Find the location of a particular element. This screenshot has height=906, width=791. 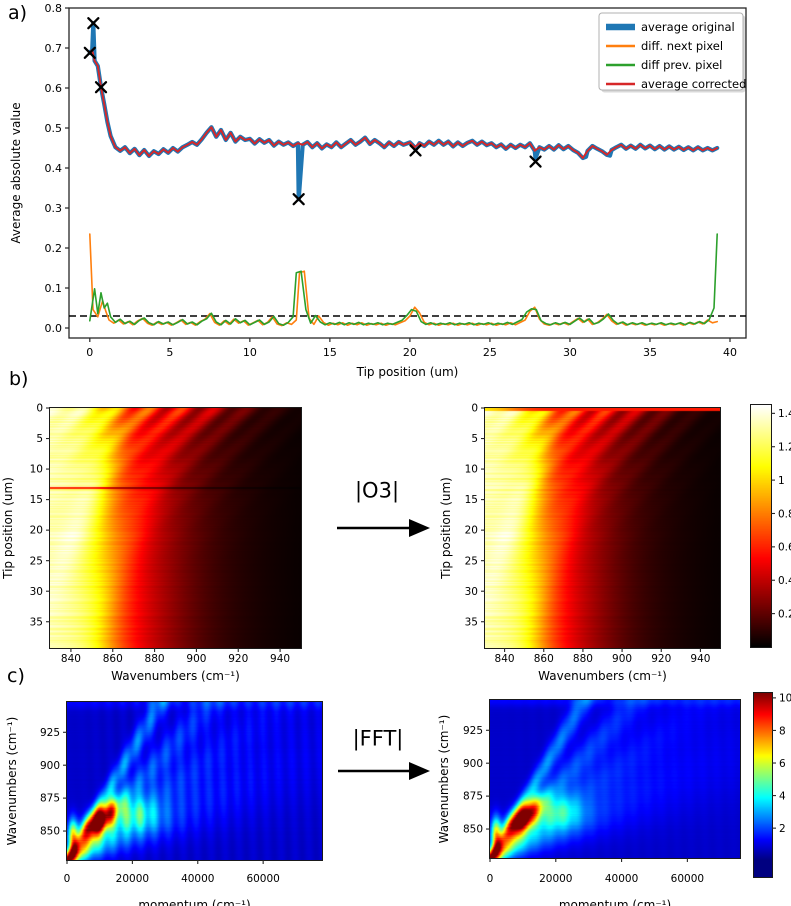

svg-text: 0.0 is located at coordinates (54, 328).